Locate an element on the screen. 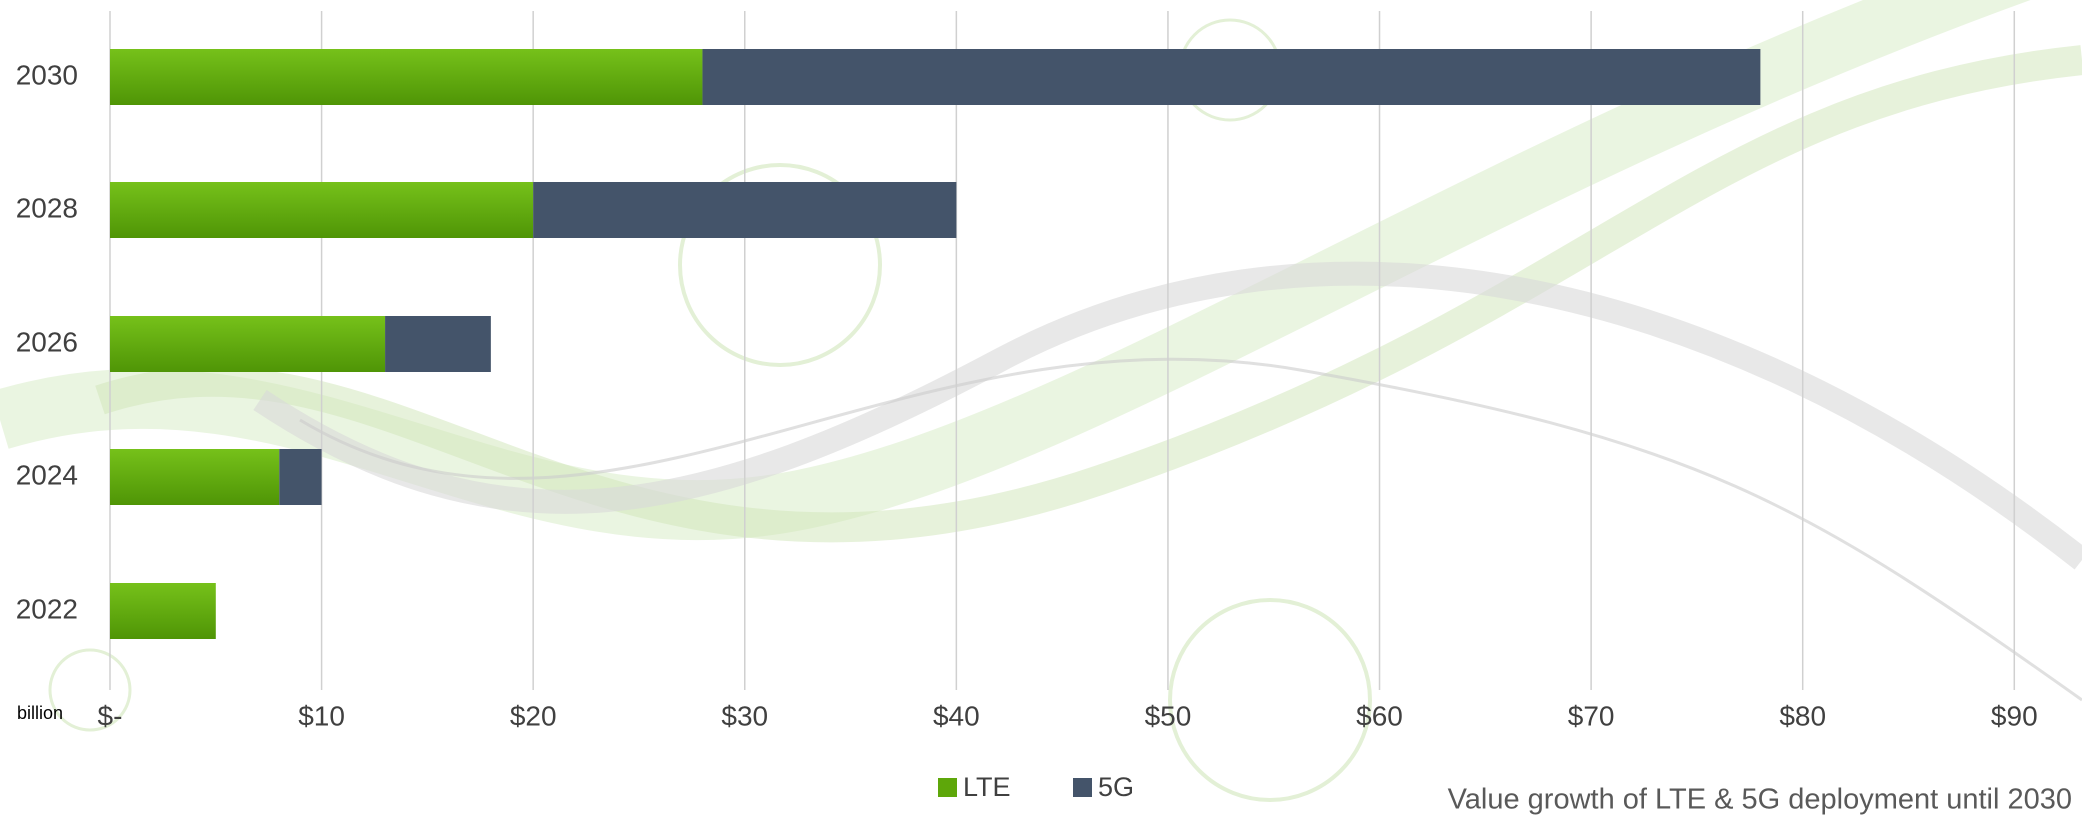  x-tick-label: $20 is located at coordinates (533, 715).